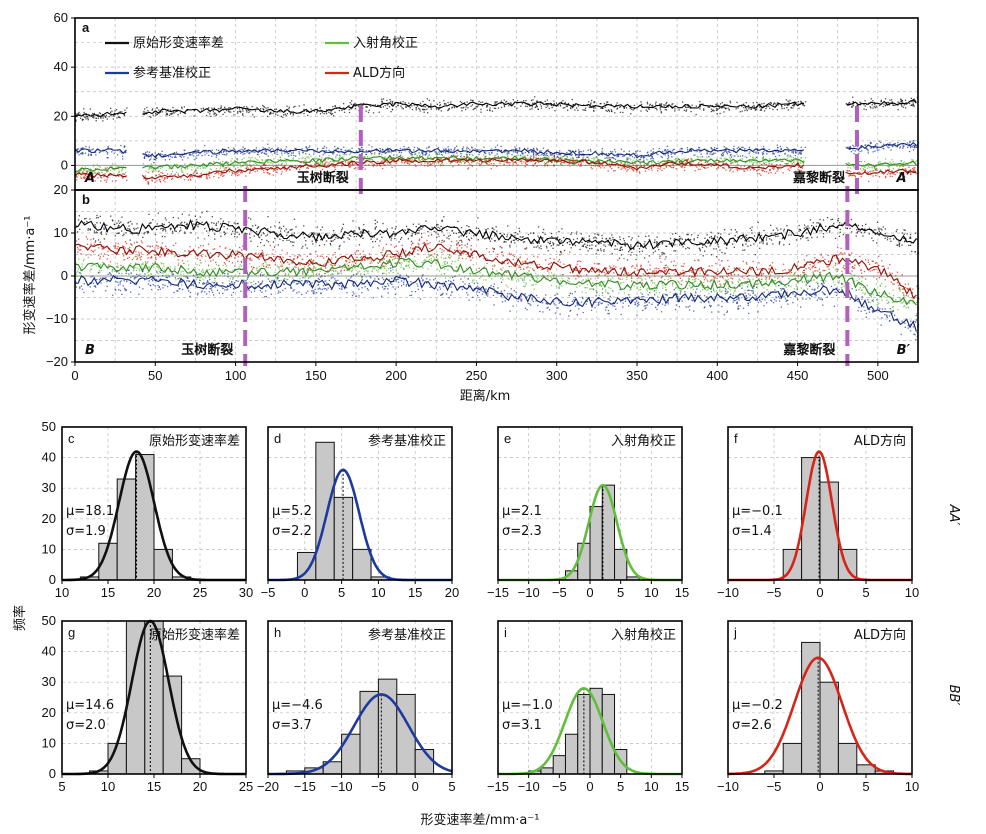  I want to click on series-line-ald, so click(495, 168).